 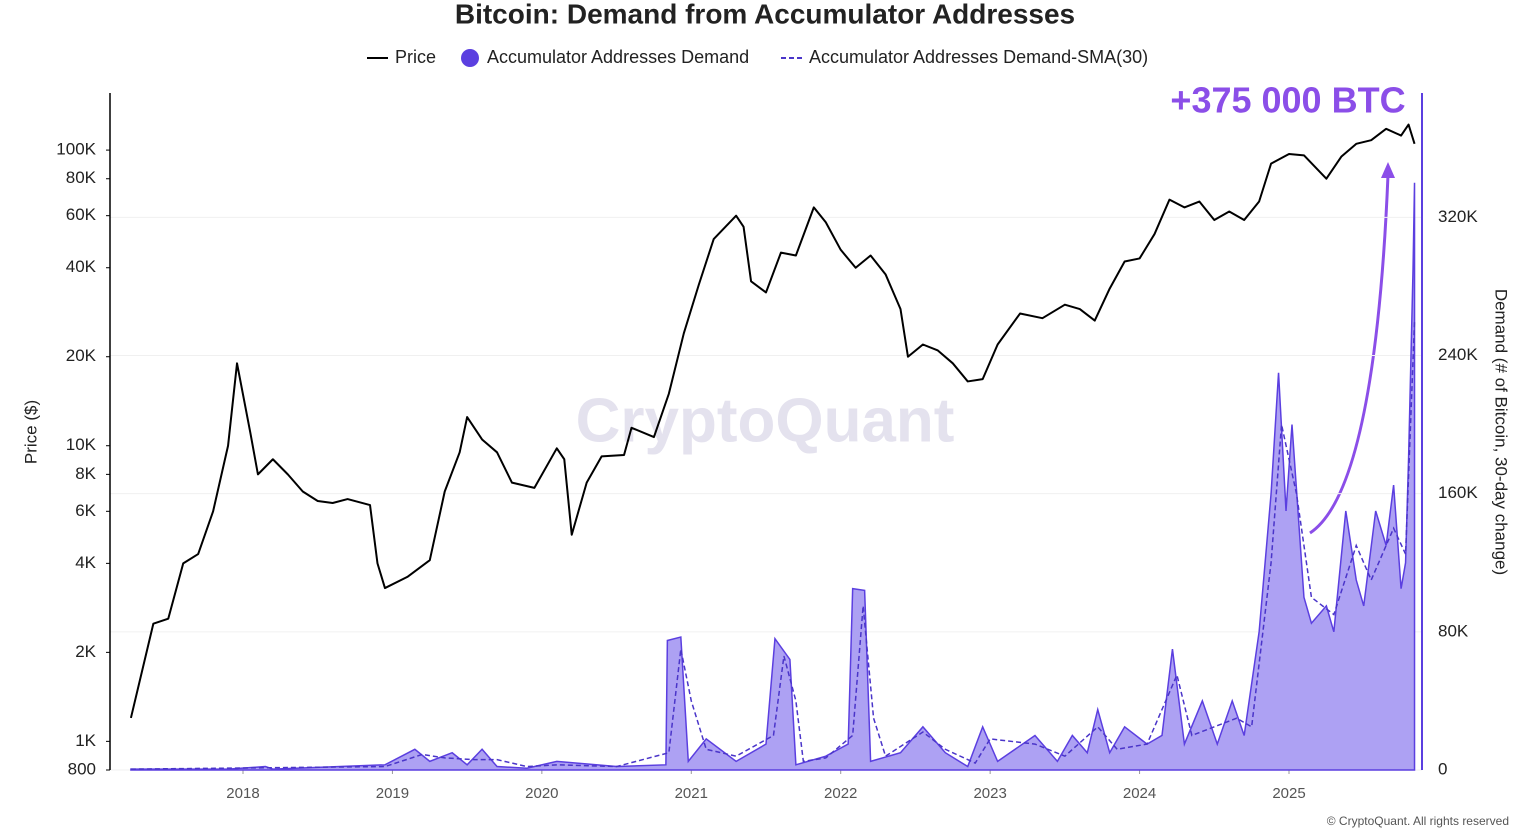 I want to click on legend-label: Price, so click(x=415, y=57).